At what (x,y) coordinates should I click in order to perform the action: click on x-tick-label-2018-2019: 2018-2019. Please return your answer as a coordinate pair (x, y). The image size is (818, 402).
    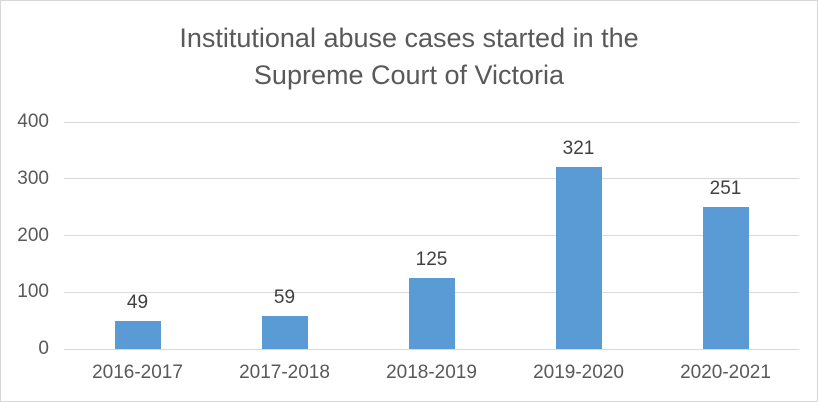
    Looking at the image, I should click on (431, 372).